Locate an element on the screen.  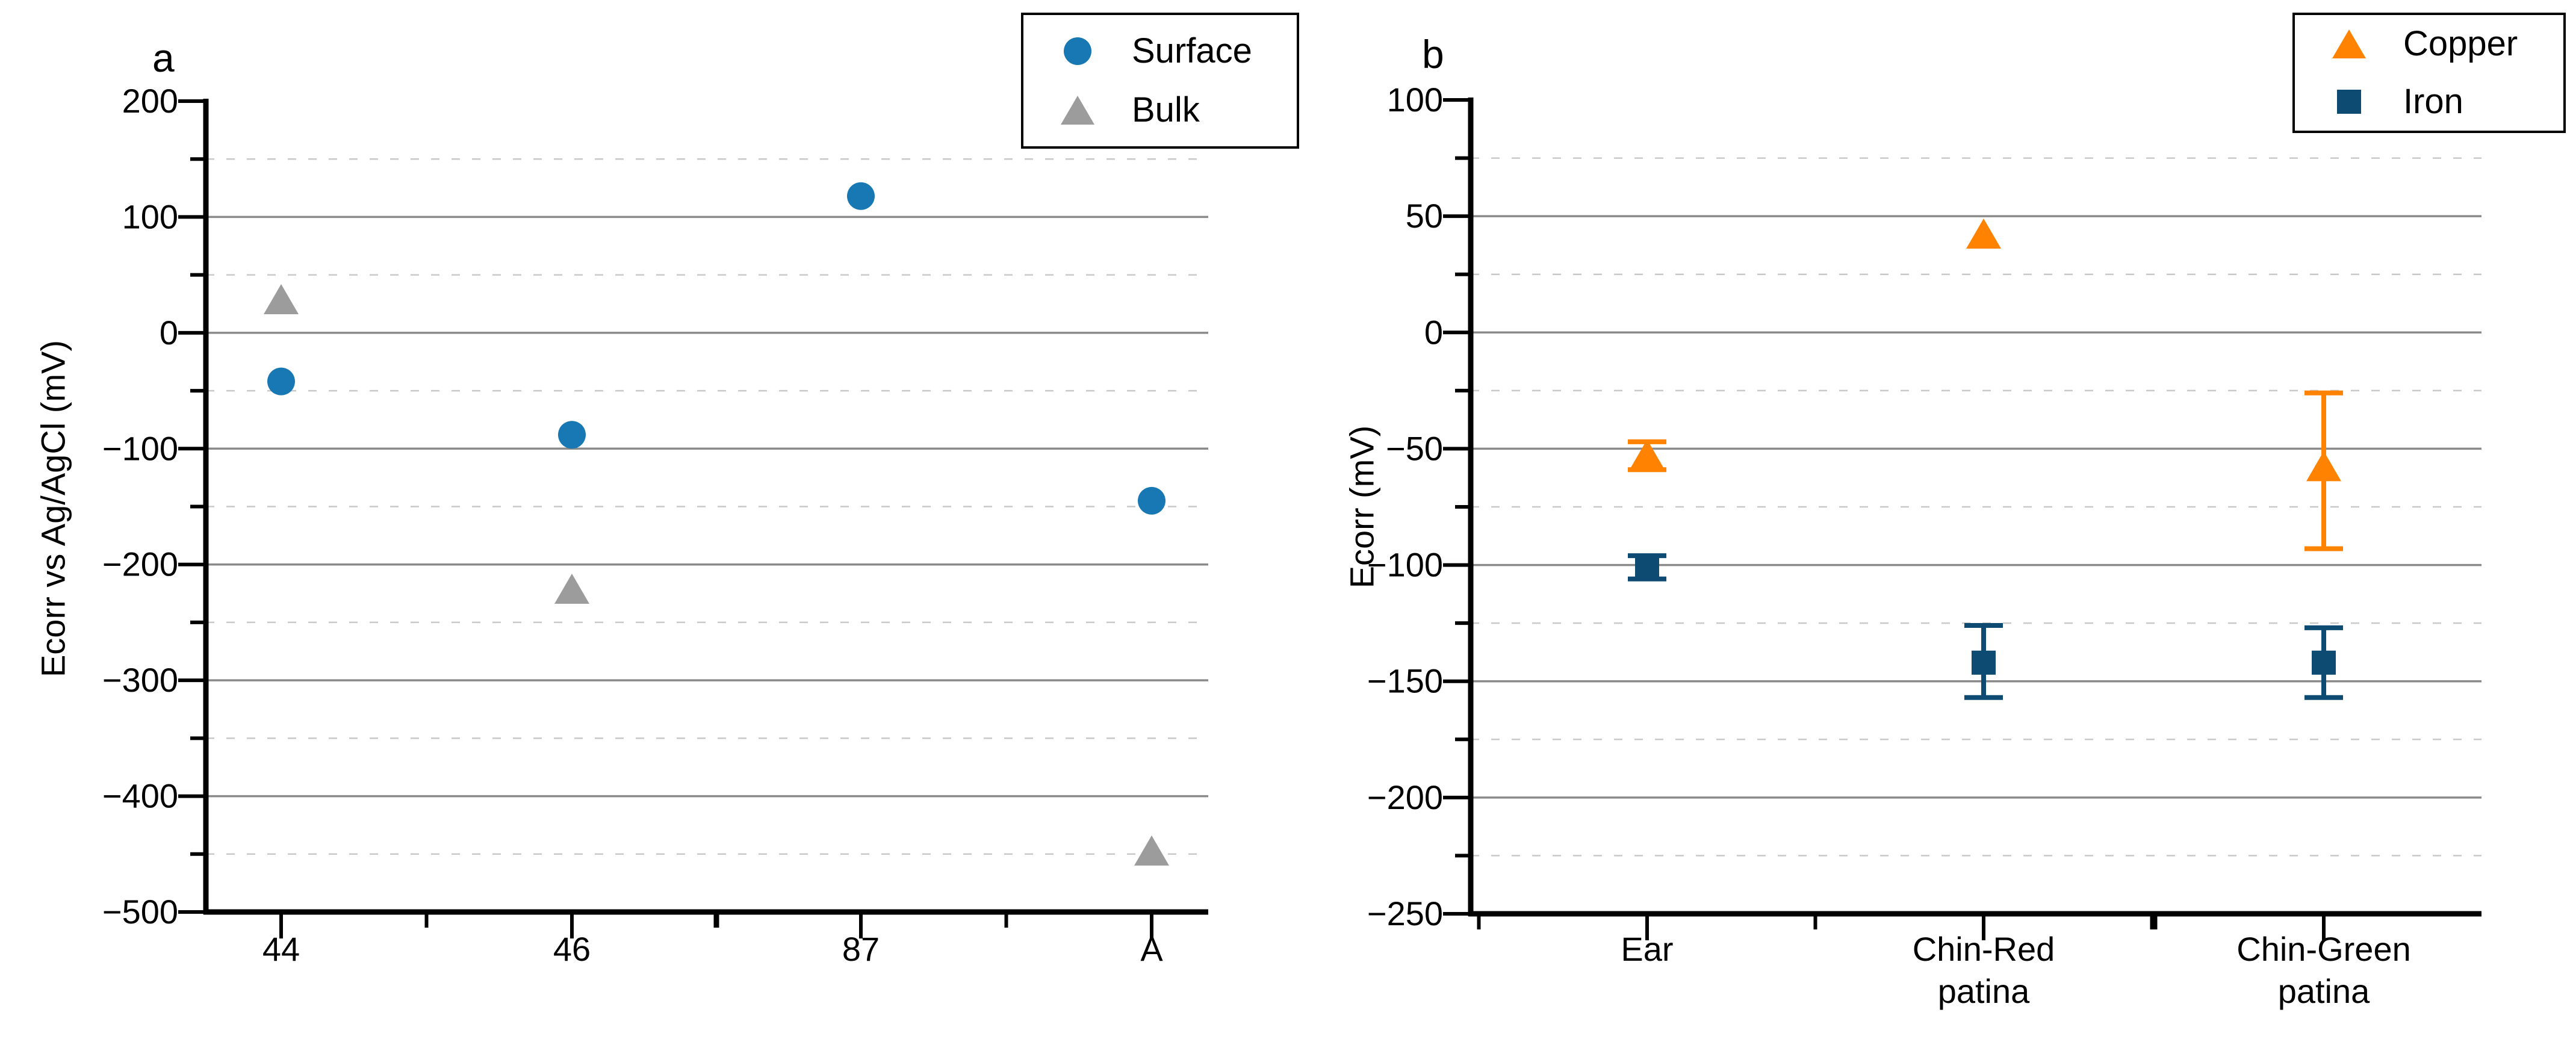
bulk-triangle-icon is located at coordinates (1077, 110).